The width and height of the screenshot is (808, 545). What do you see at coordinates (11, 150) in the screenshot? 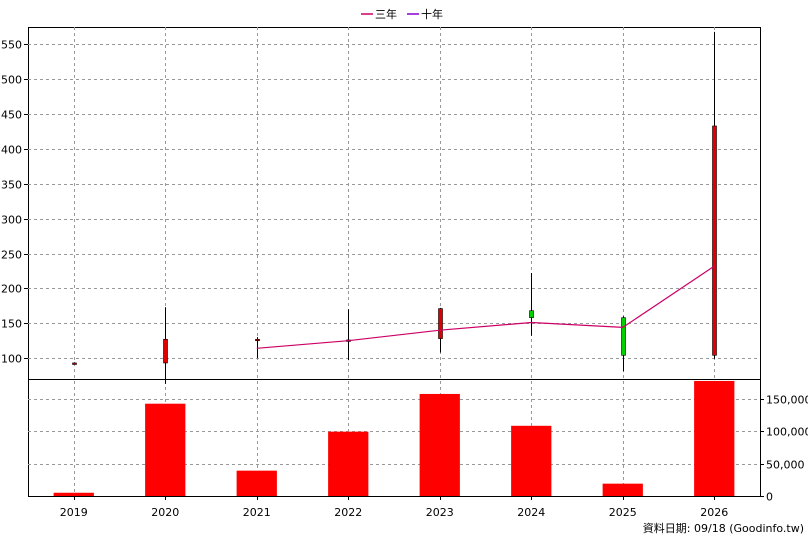
I see `price-tick-label: 400` at bounding box center [11, 150].